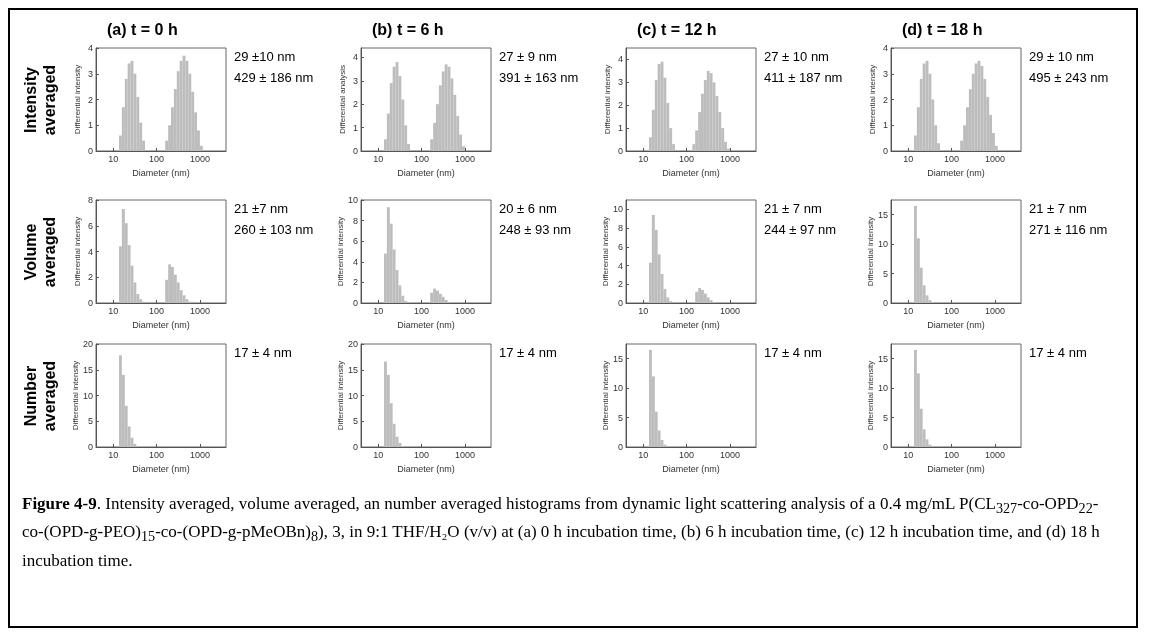  Describe the element at coordinates (1061, 56) in the screenshot. I see `text: 29 ± 10 nm` at that location.